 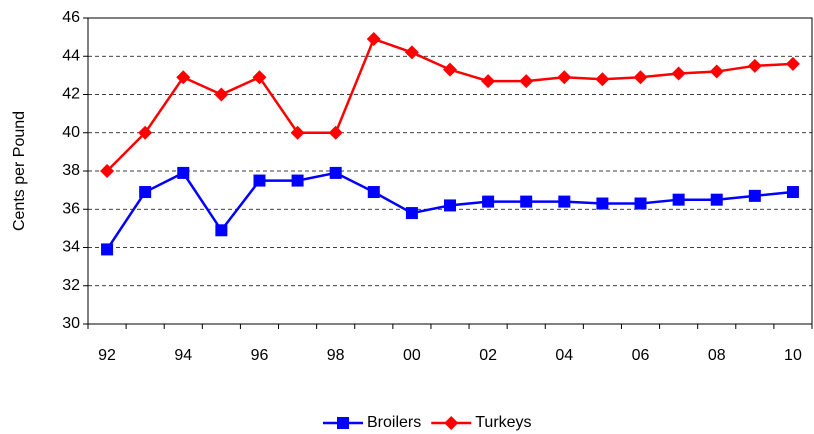 What do you see at coordinates (71, 323) in the screenshot?
I see `y-tick-label: 30` at bounding box center [71, 323].